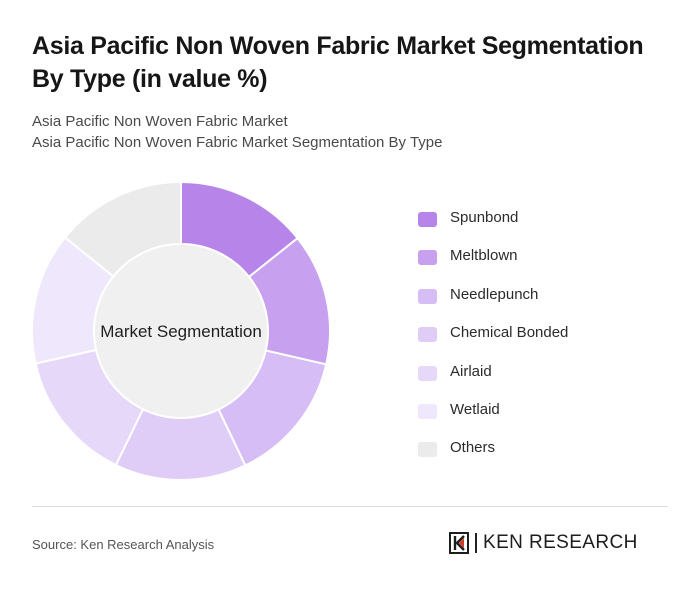  I want to click on legend-label: Chemical Bonded, so click(509, 333).